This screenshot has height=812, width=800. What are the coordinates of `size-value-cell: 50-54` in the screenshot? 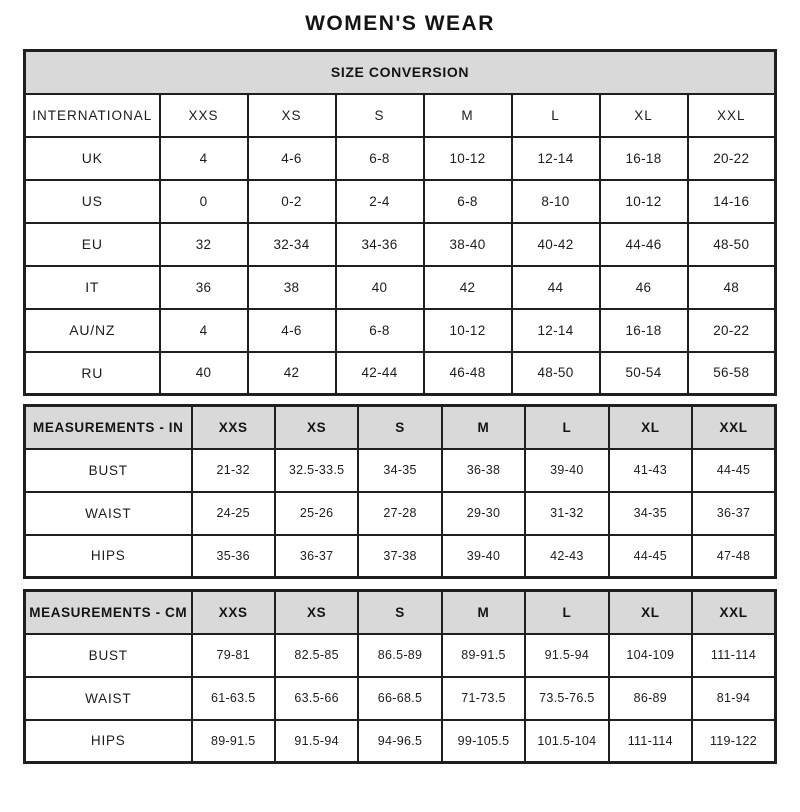 It's located at (643, 373).